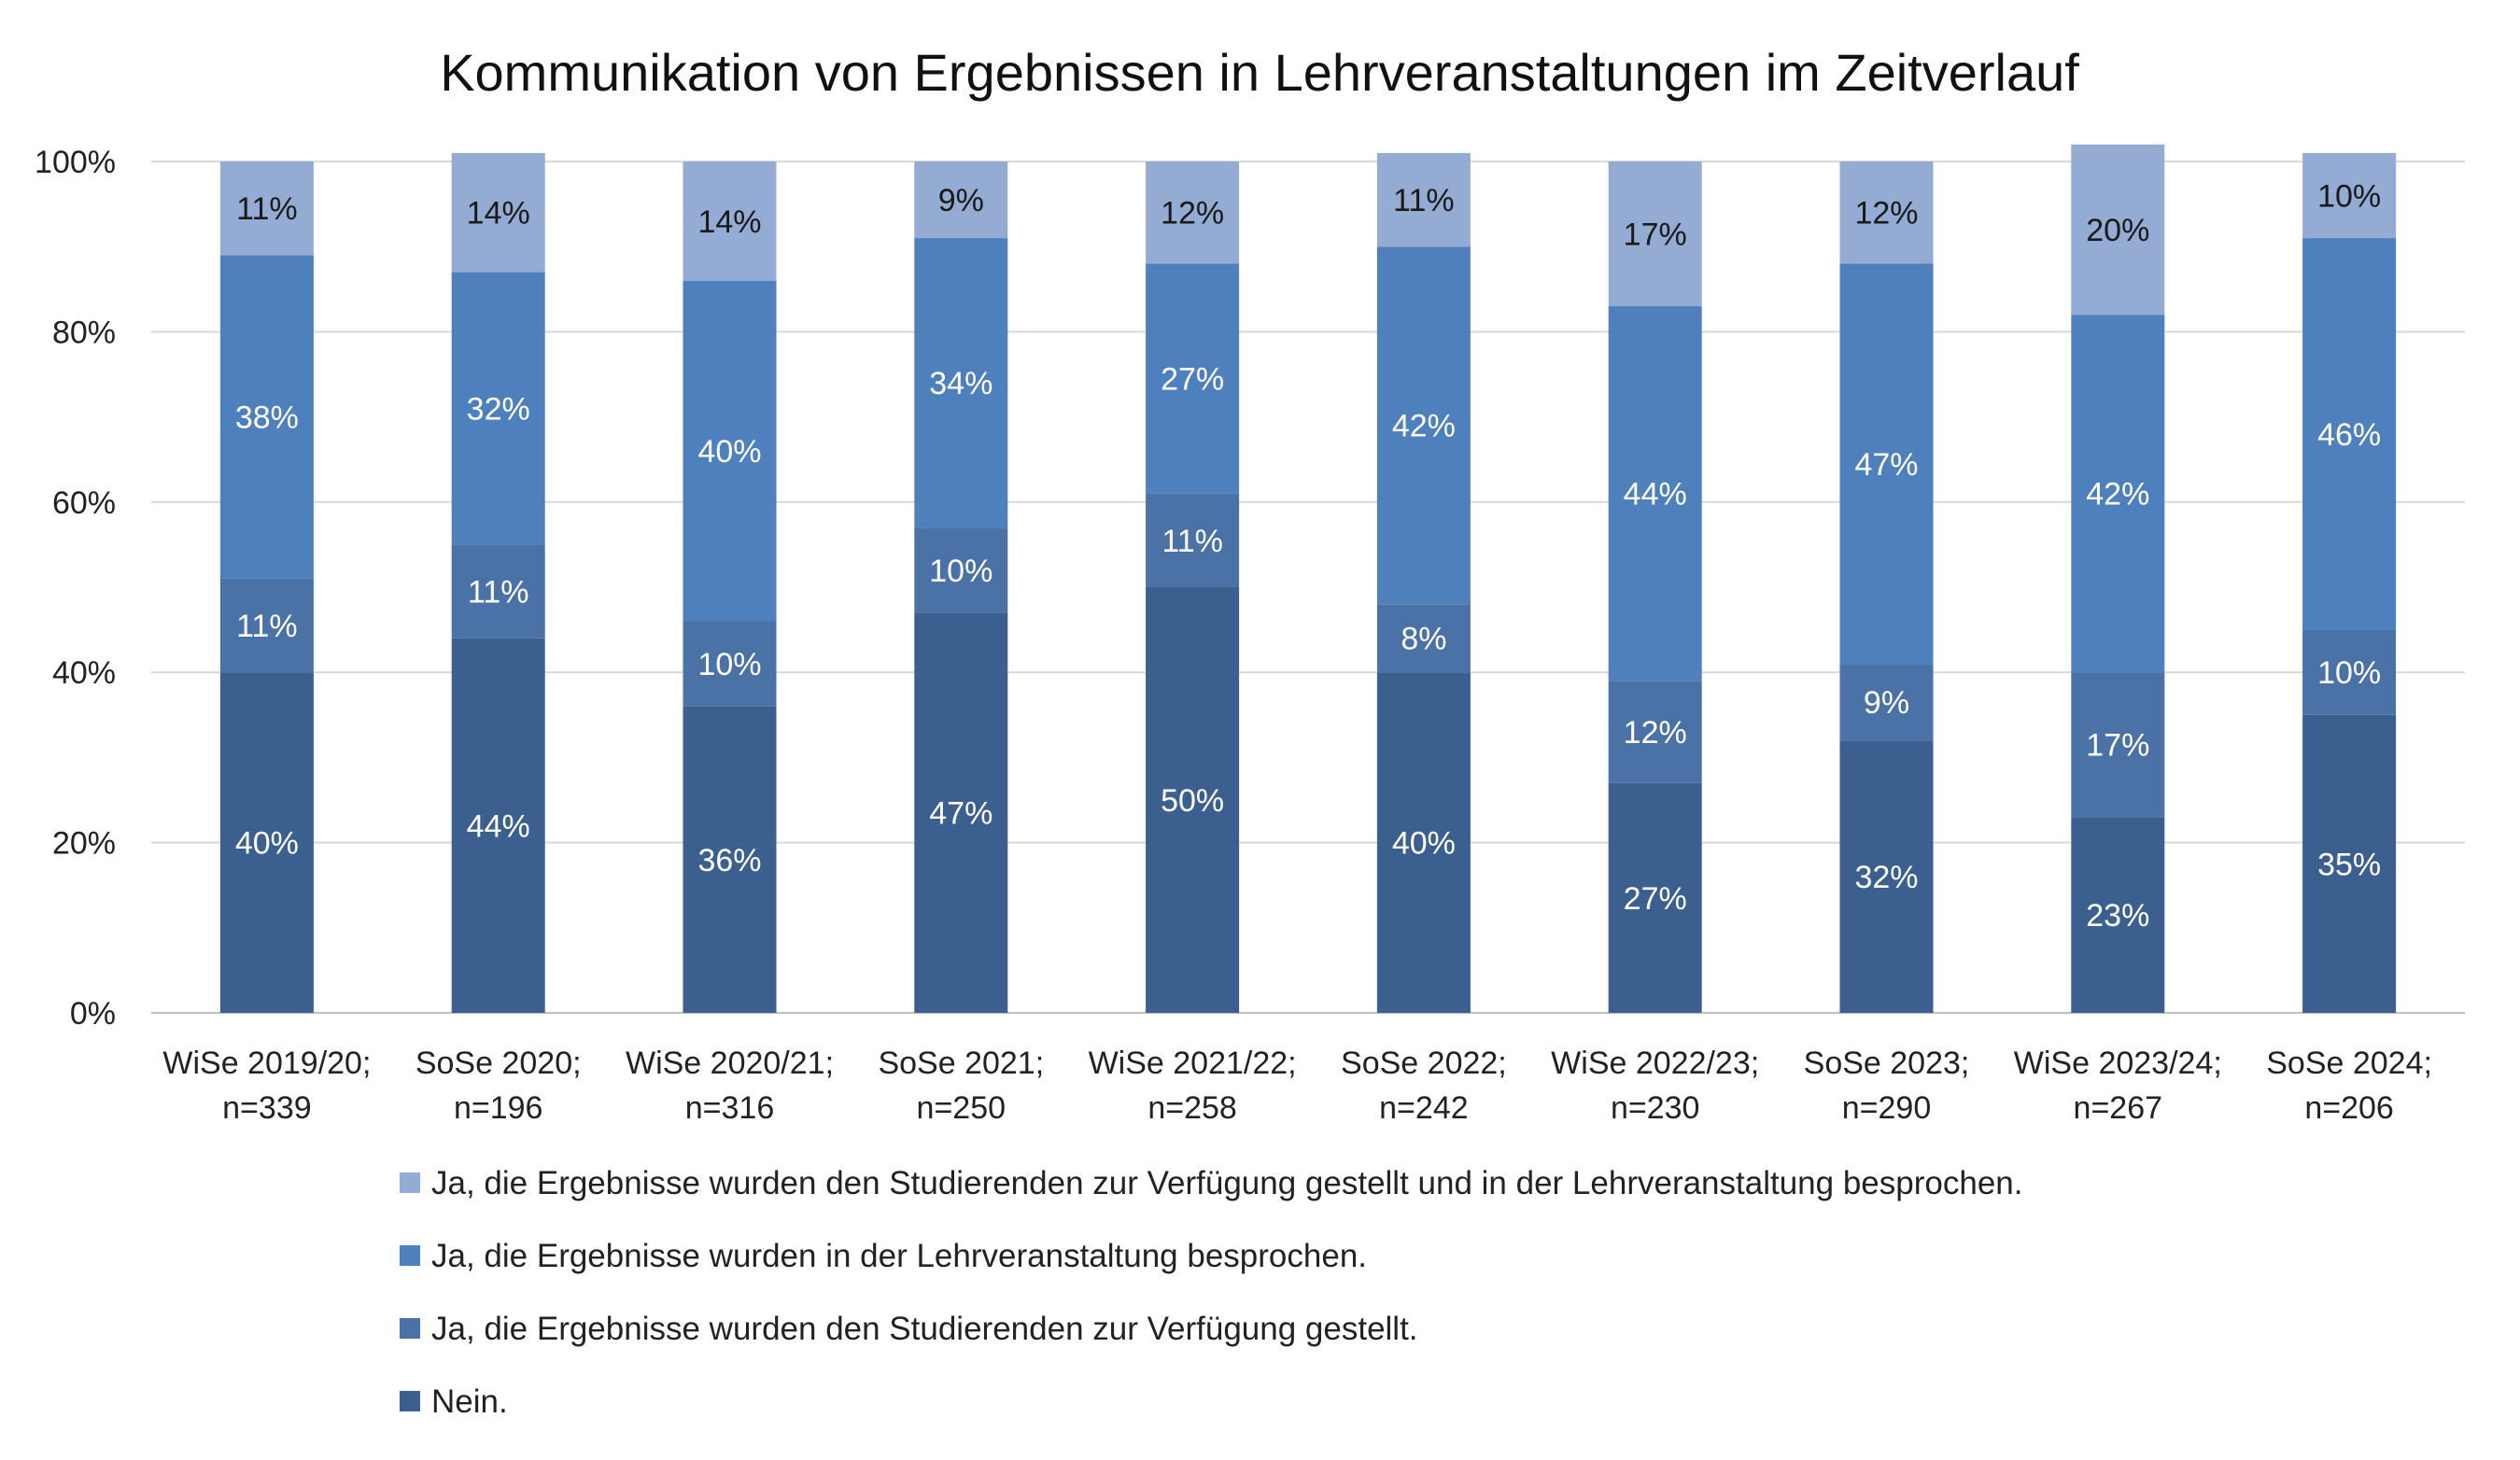 The height and width of the screenshot is (1460, 2520). Describe the element at coordinates (962, 1108) in the screenshot. I see `x-tick-label: n=250` at that location.